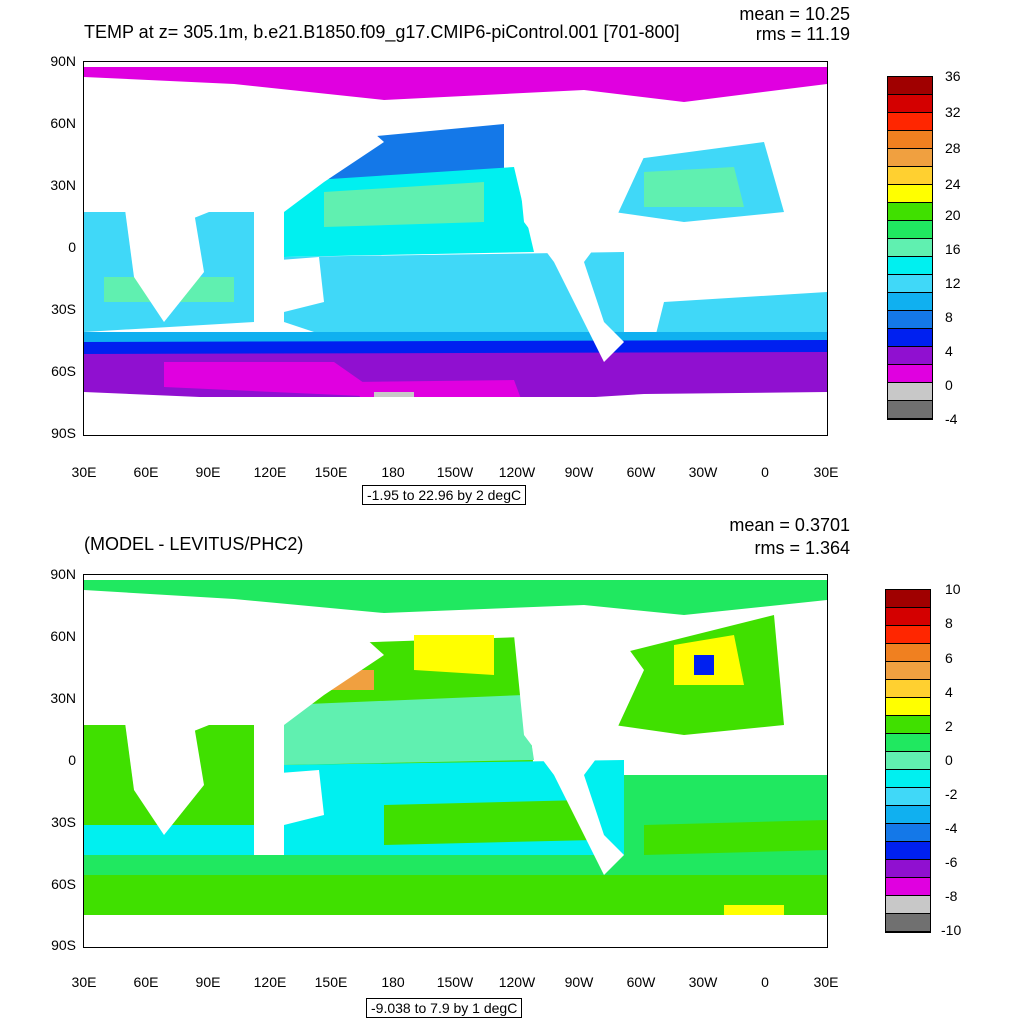 The width and height of the screenshot is (1024, 1024). What do you see at coordinates (953, 215) in the screenshot?
I see `colorbar-label: 20` at bounding box center [953, 215].